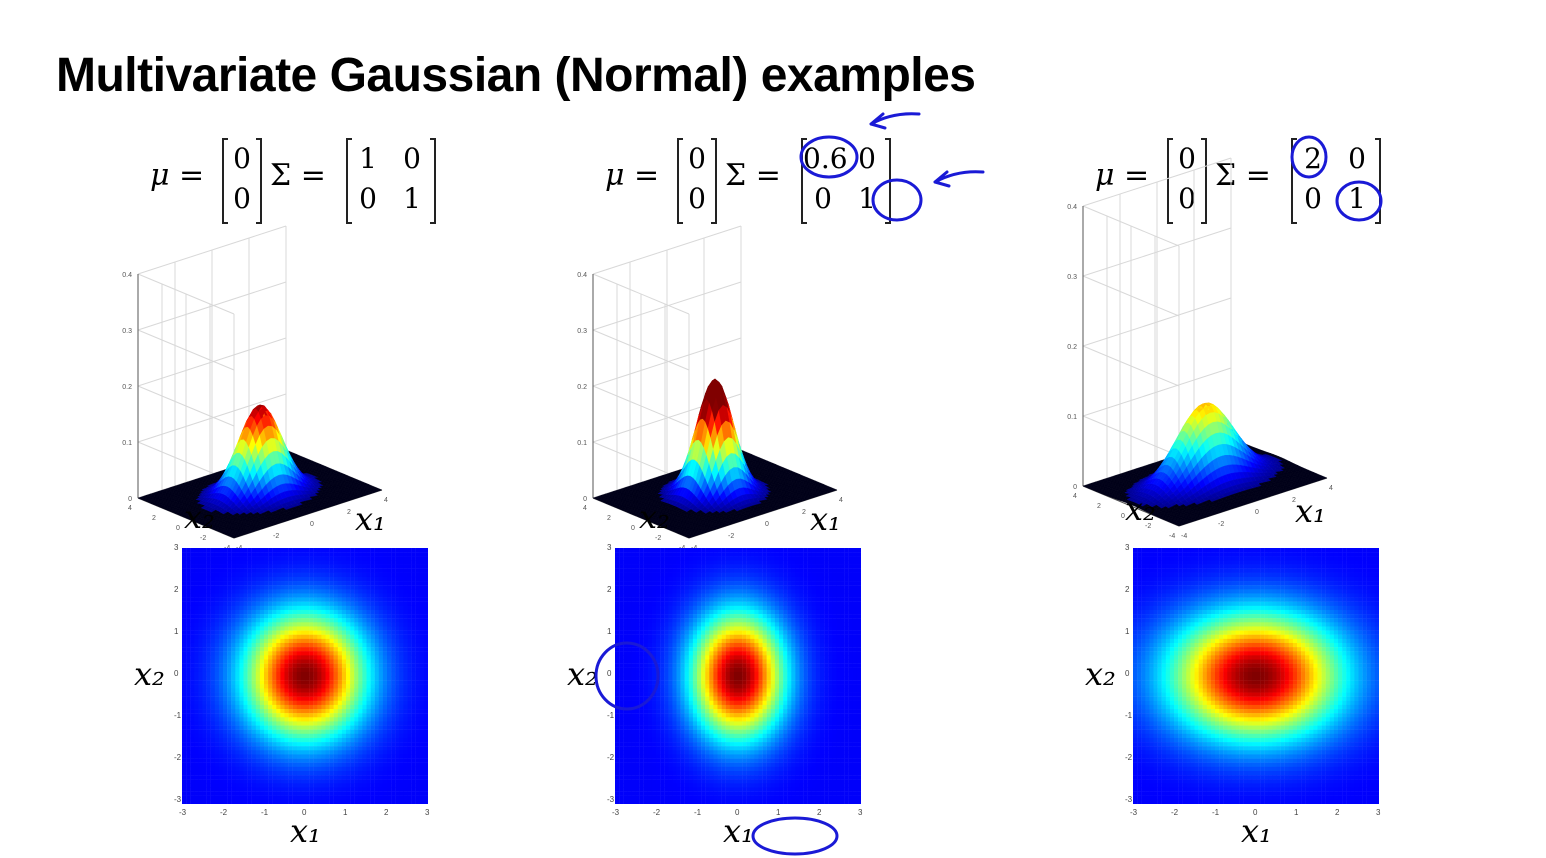 Image resolution: width=1546 pixels, height=858 pixels. I want to click on circle-x1-annotation, so click(795, 836).